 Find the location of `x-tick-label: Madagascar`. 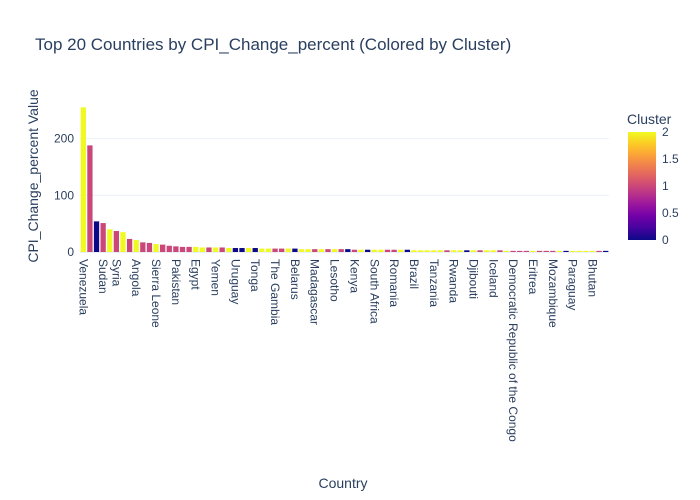

x-tick-label: Madagascar is located at coordinates (315, 292).